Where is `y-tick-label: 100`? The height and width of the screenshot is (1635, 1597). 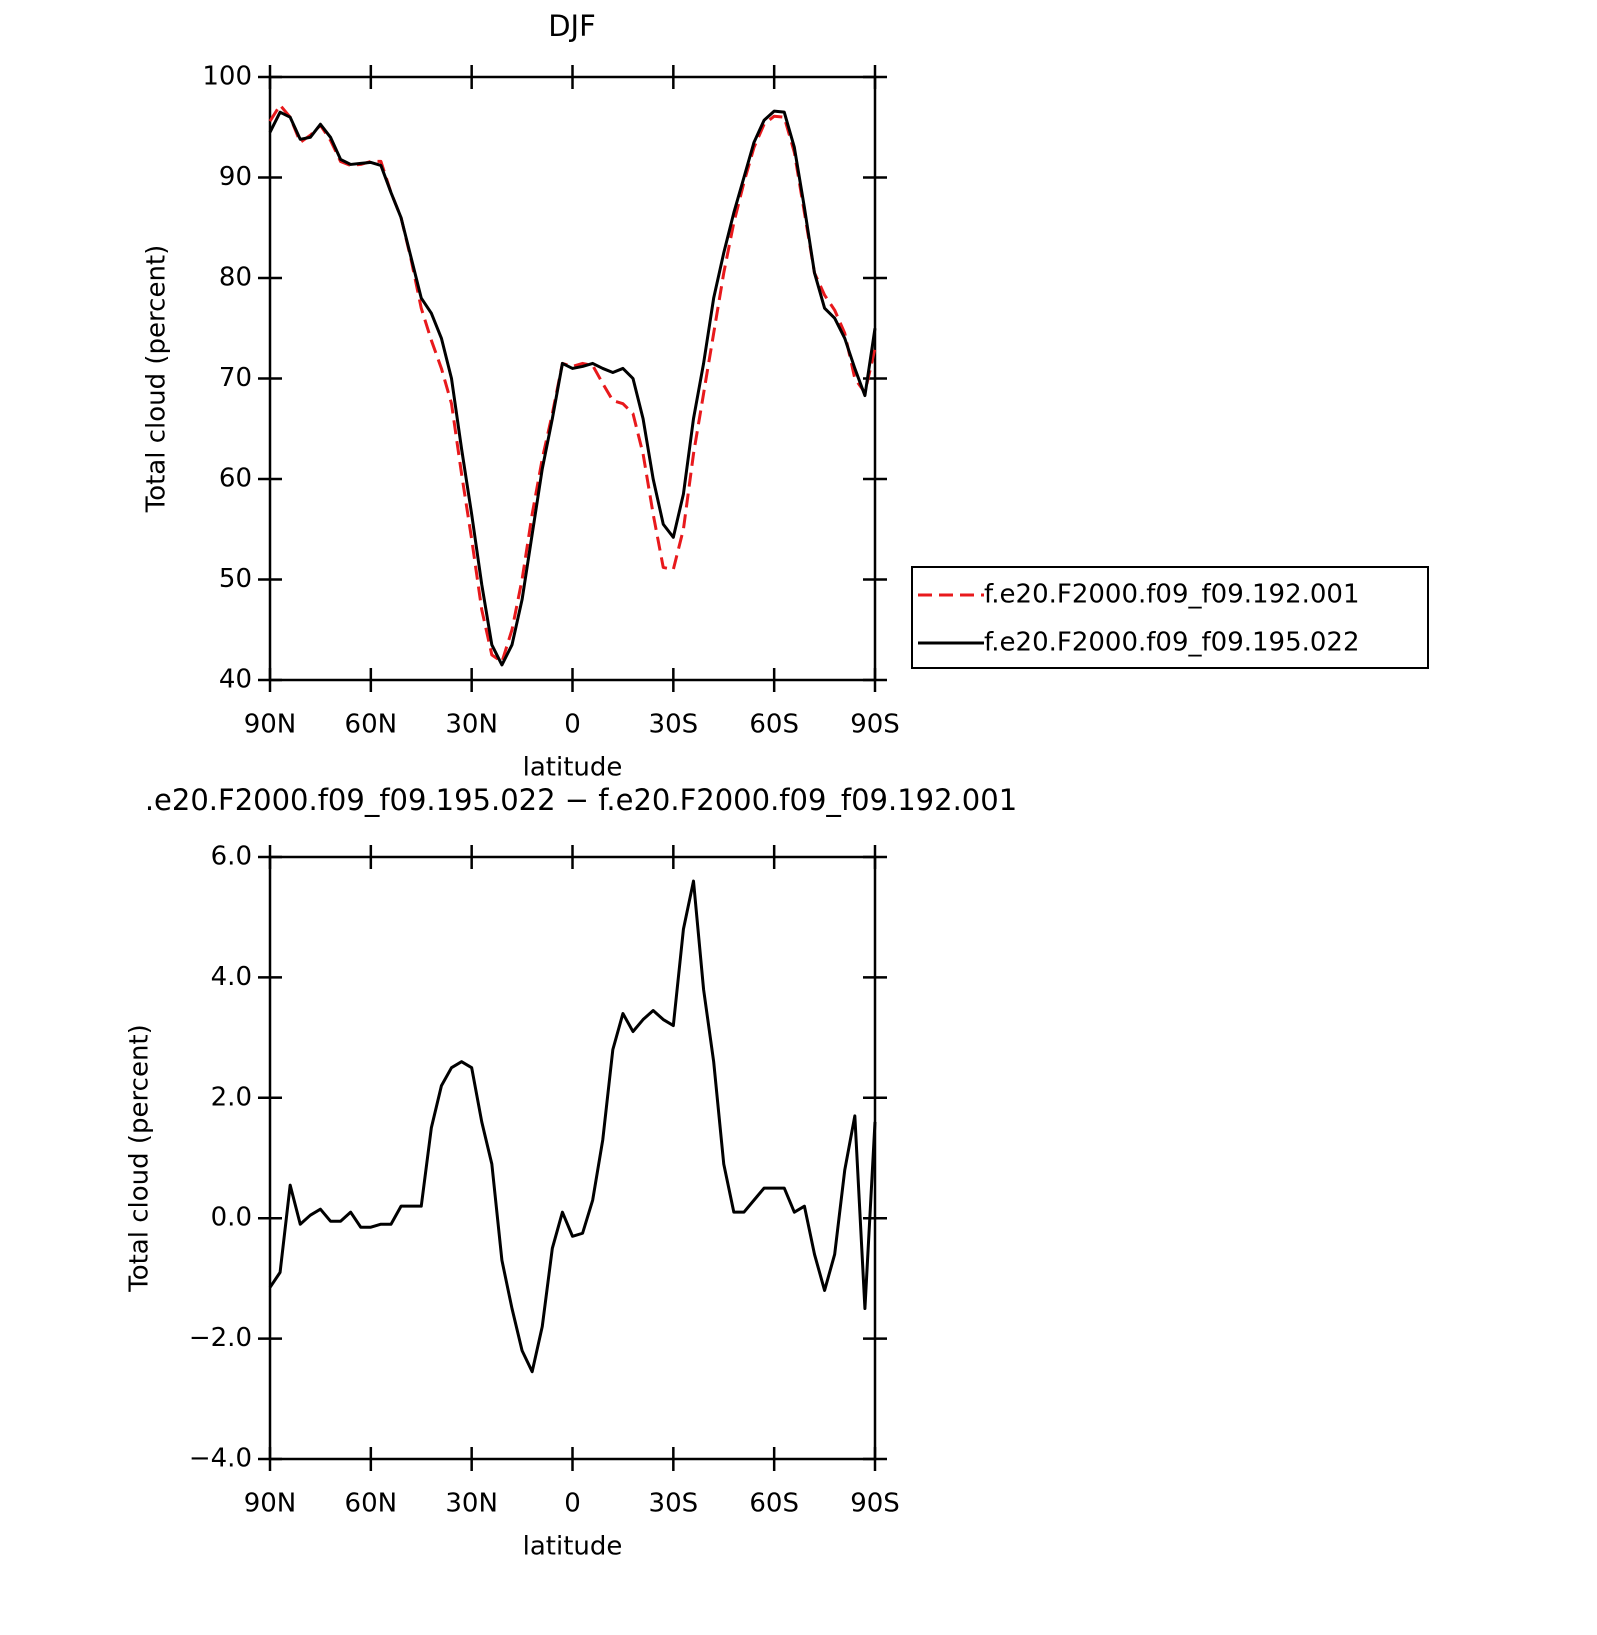
y-tick-label: 100 is located at coordinates (227, 77).